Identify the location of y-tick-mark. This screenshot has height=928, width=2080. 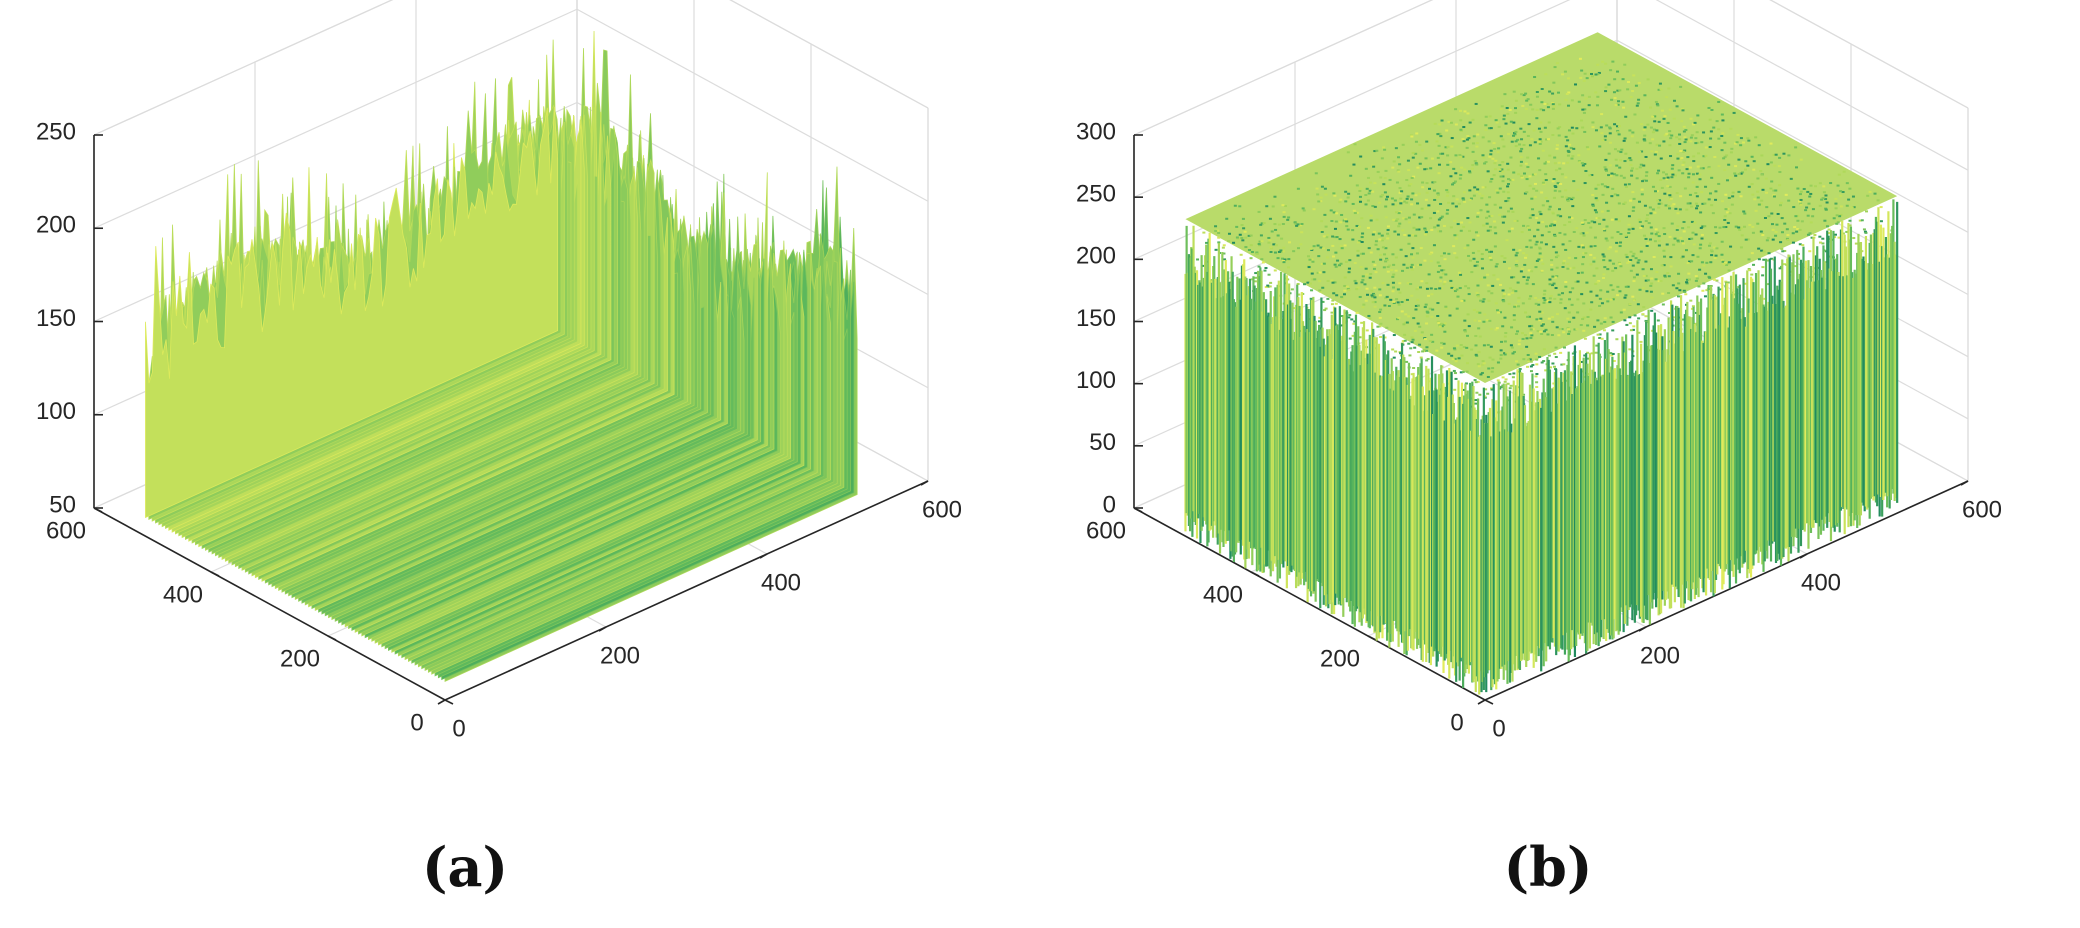
(1489, 702).